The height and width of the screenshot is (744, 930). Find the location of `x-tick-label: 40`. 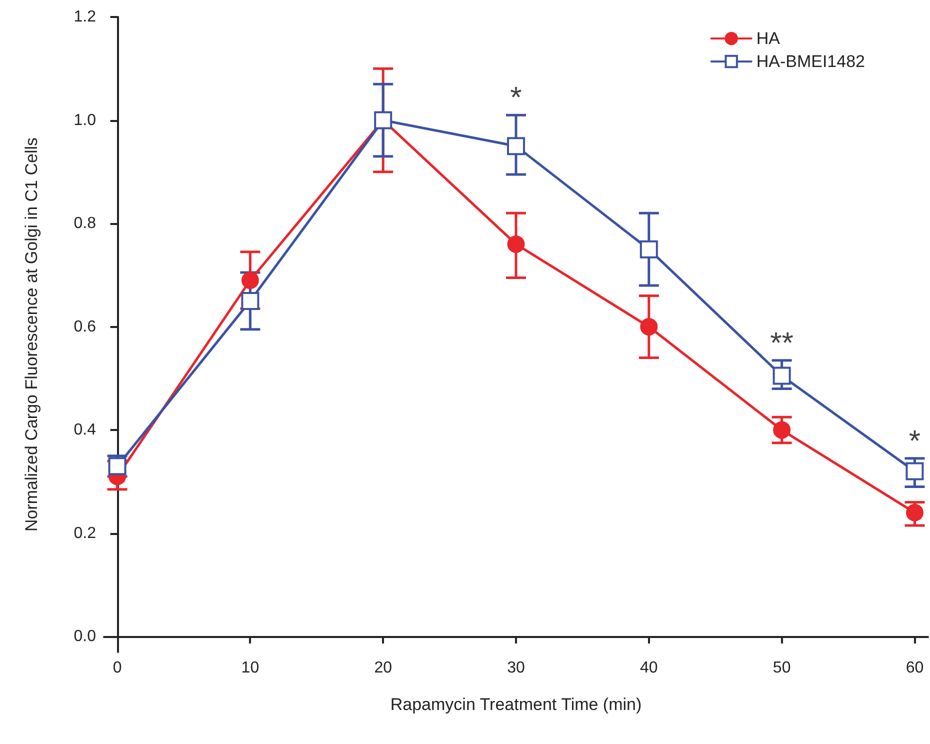

x-tick-label: 40 is located at coordinates (649, 668).